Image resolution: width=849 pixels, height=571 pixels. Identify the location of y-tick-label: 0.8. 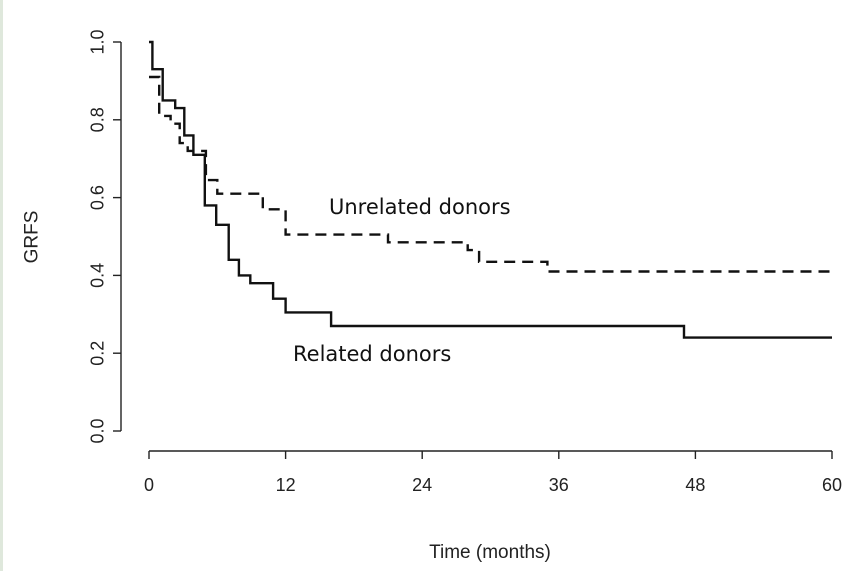
(97, 119).